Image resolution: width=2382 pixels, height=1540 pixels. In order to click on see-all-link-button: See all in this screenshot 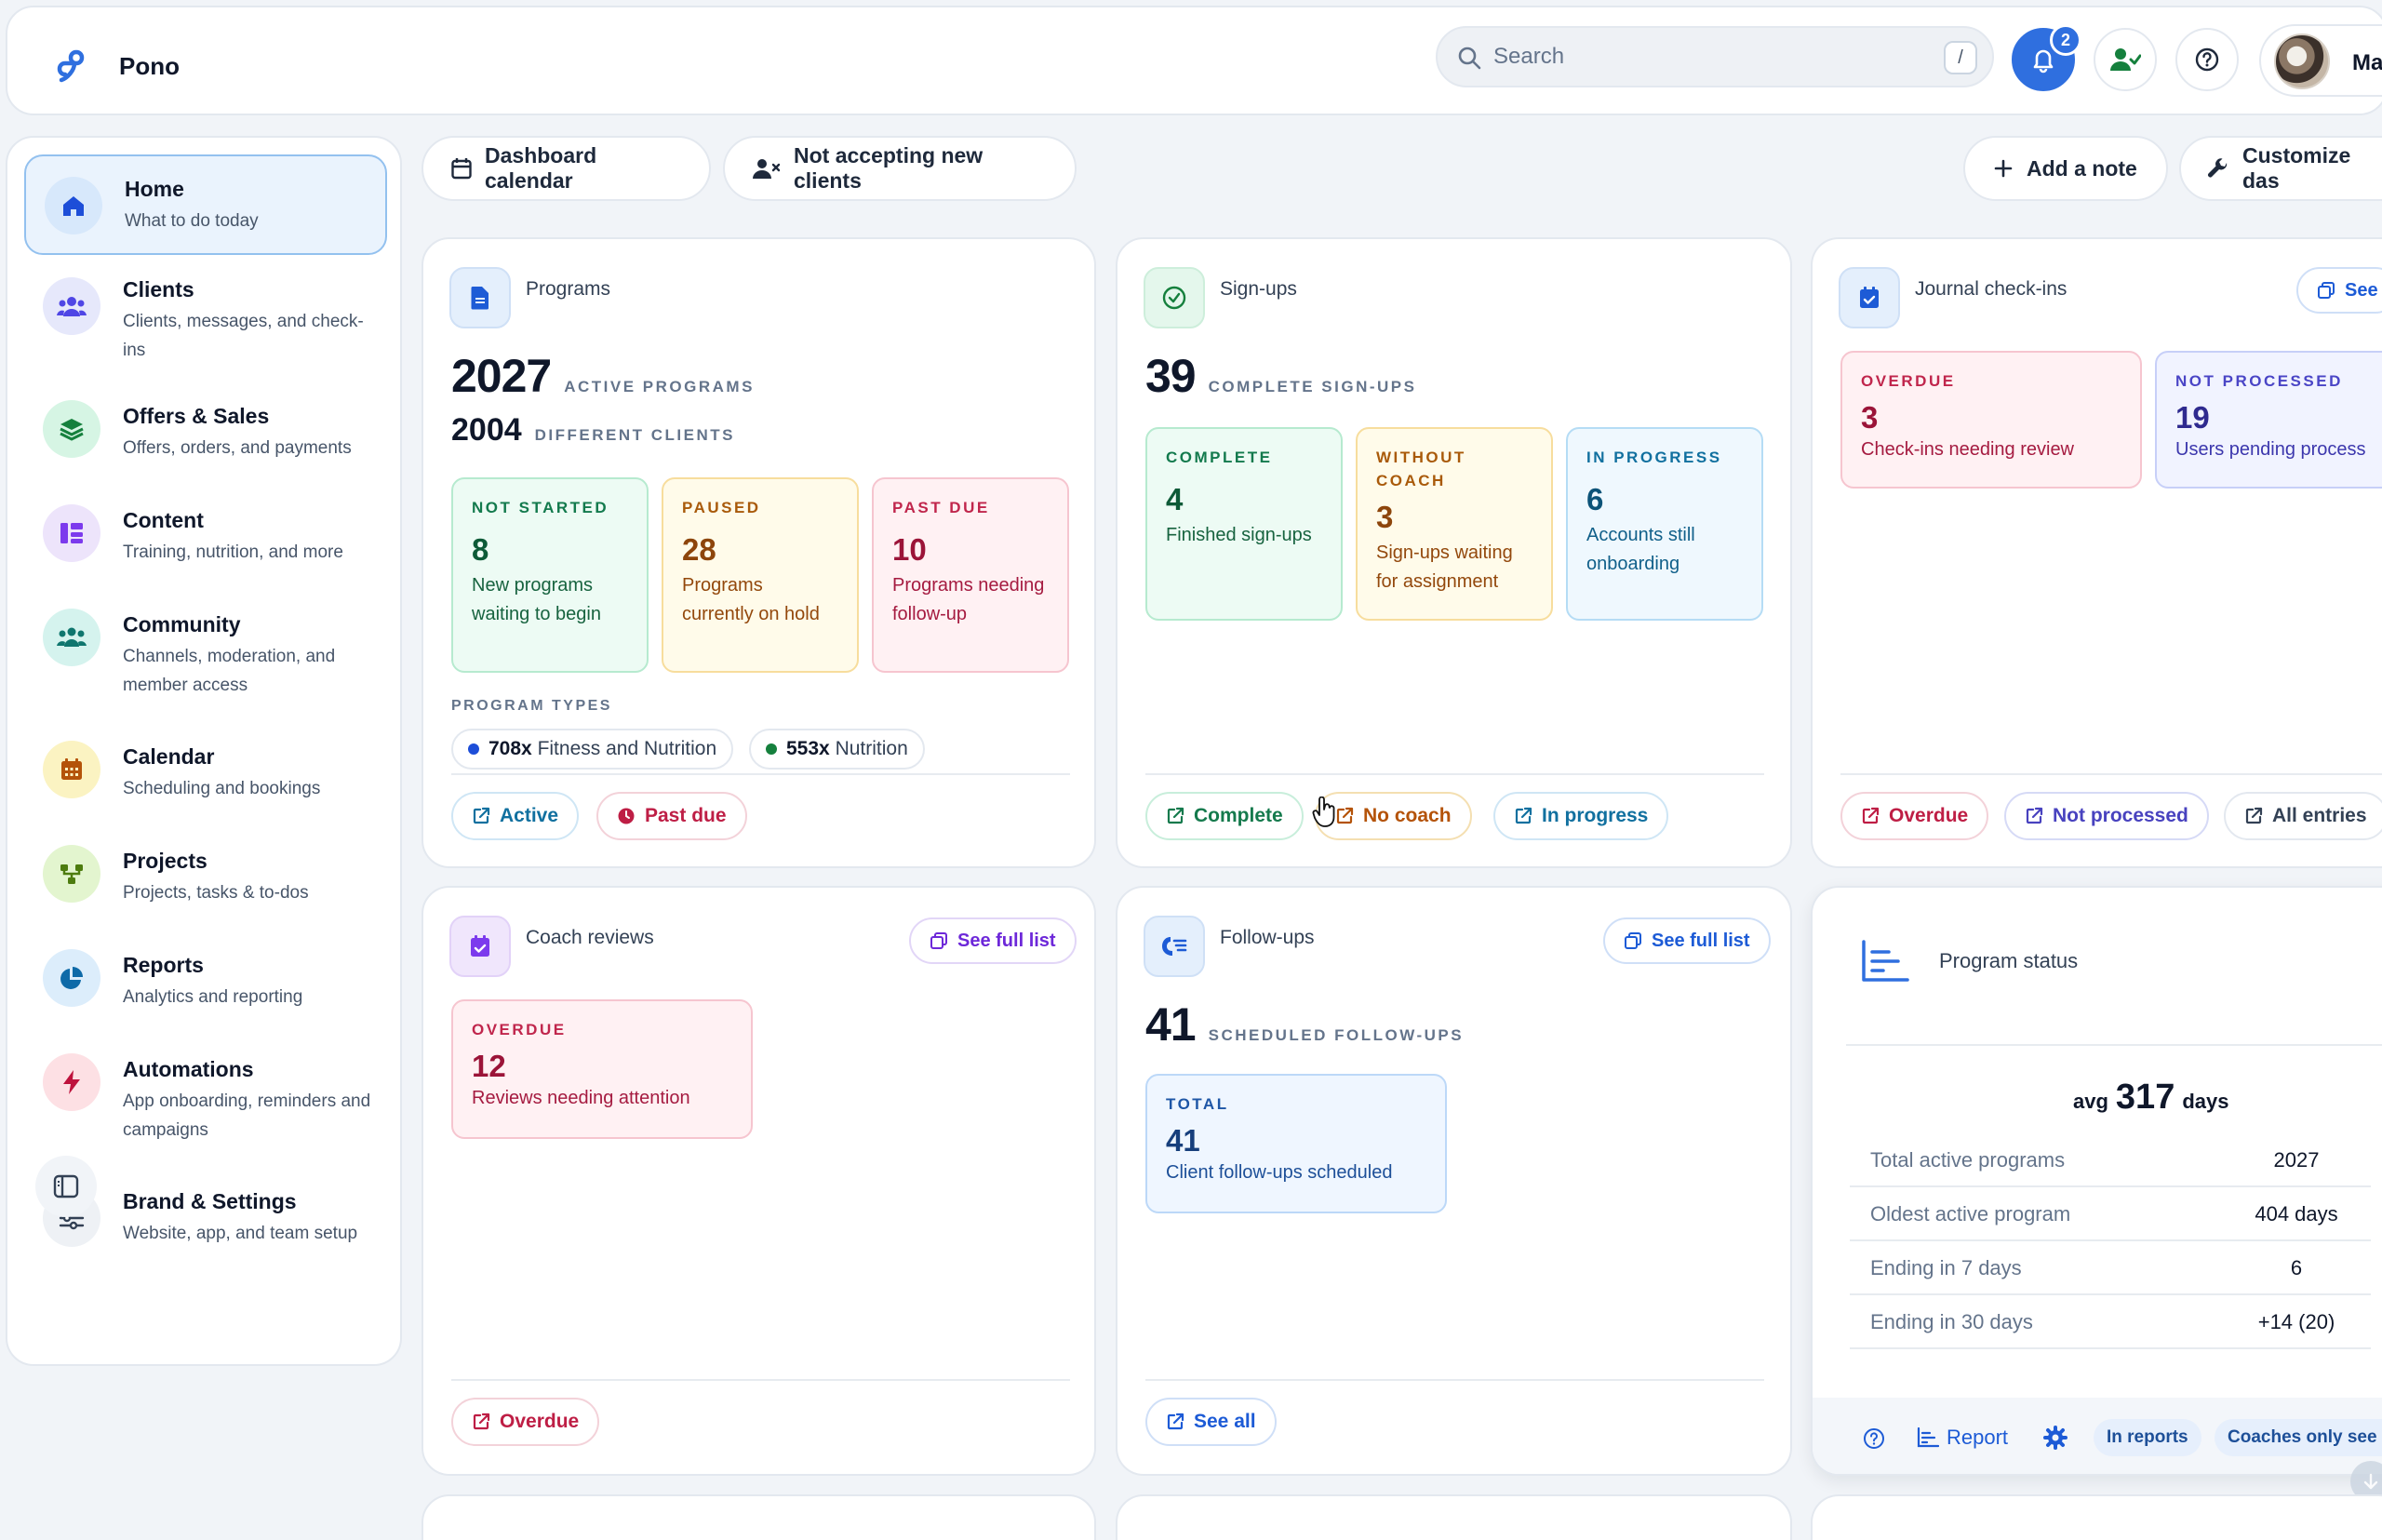, I will do `click(1211, 1422)`.